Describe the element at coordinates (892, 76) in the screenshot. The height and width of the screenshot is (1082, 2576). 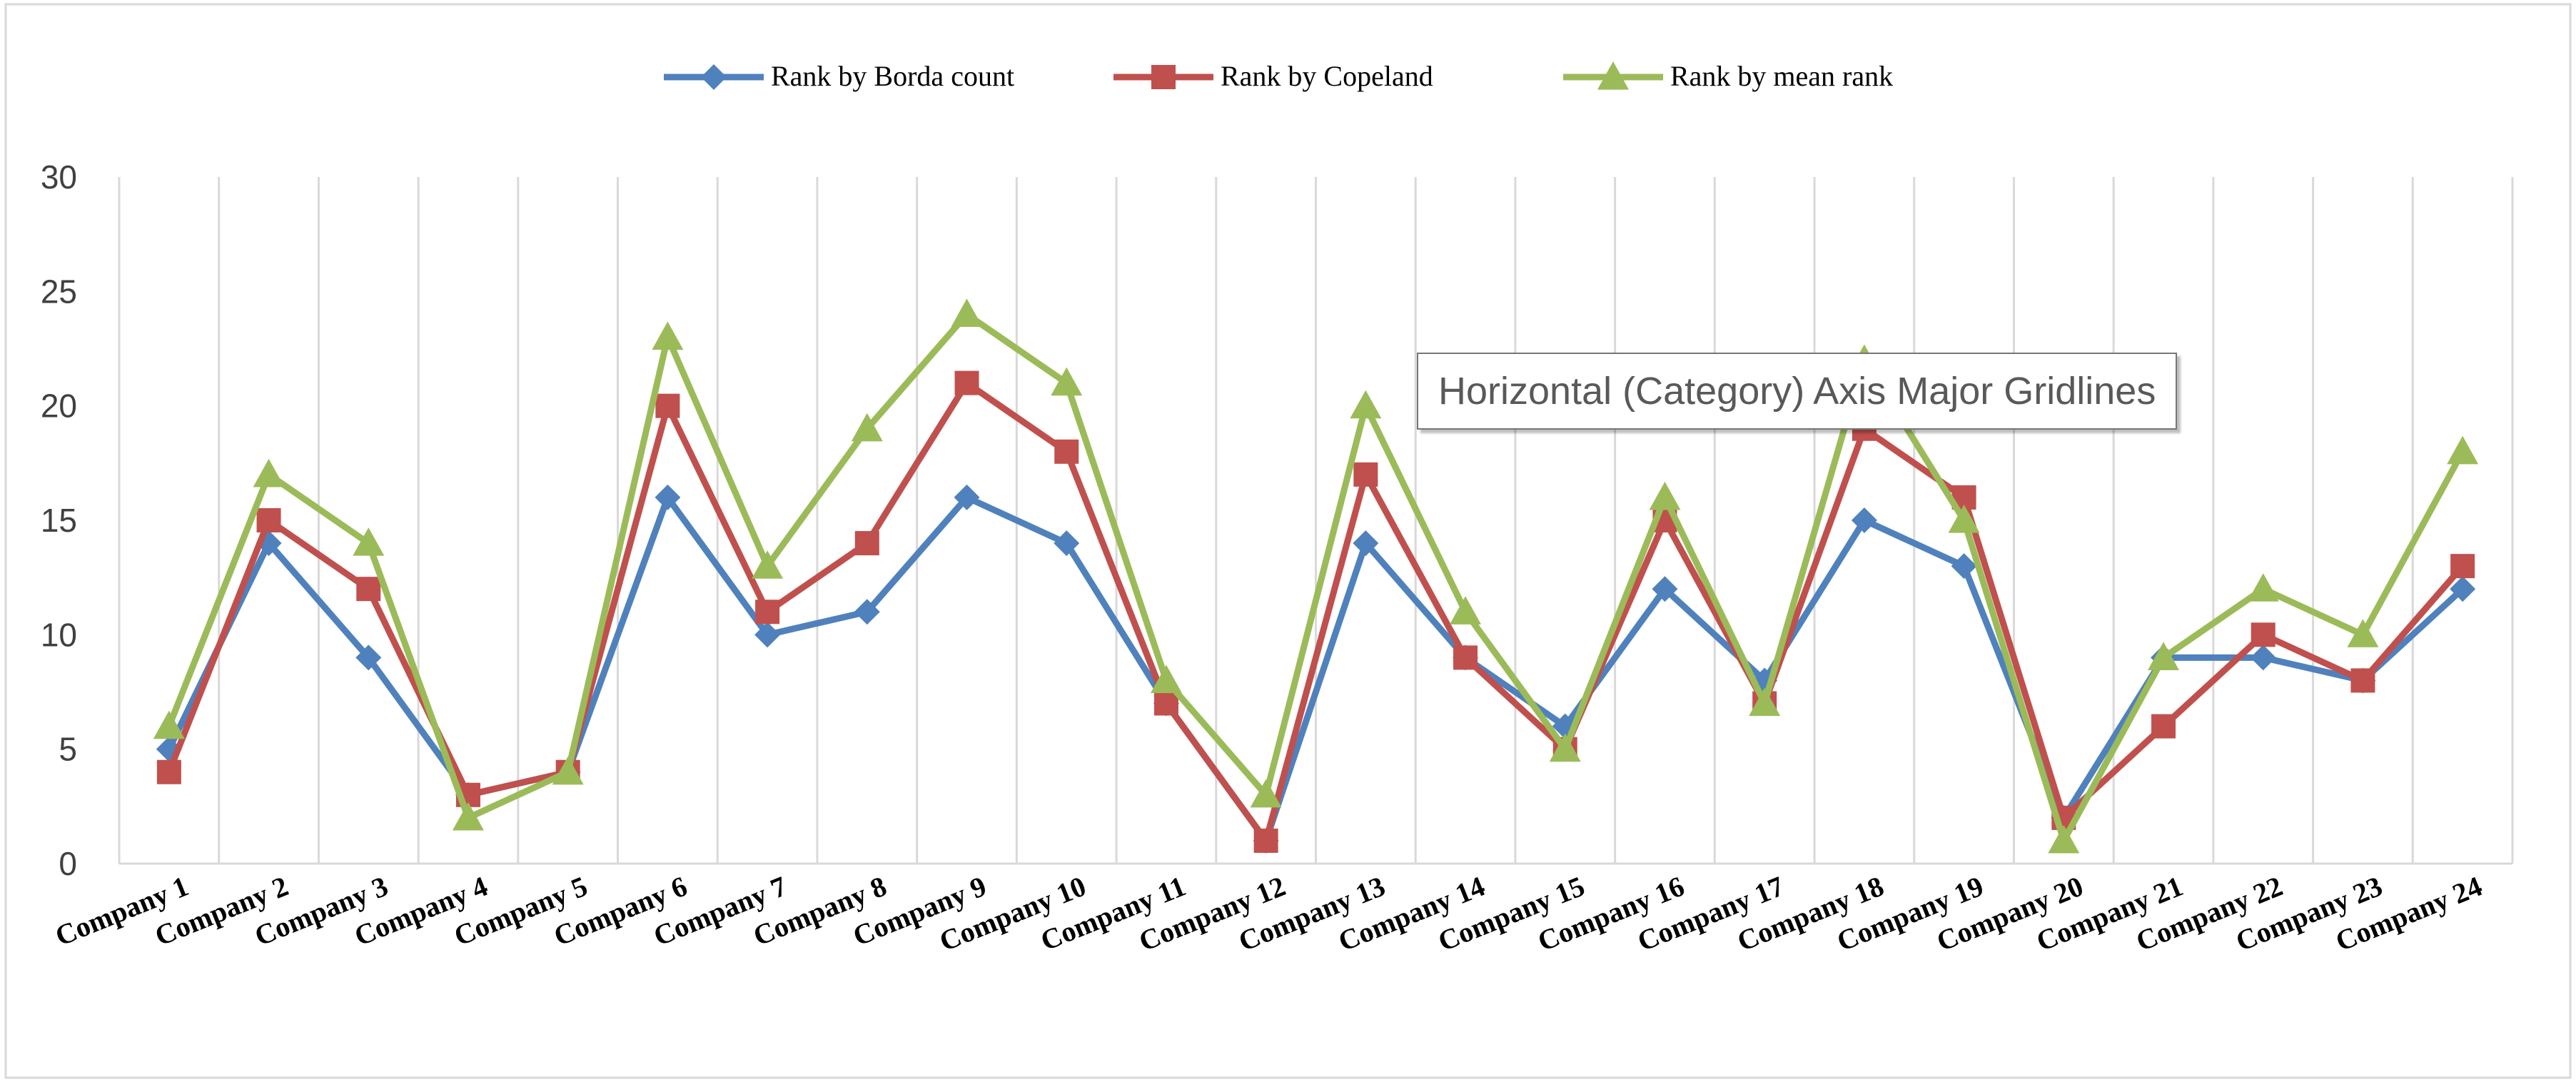
I see `legend-label: Rank by Borda count` at that location.